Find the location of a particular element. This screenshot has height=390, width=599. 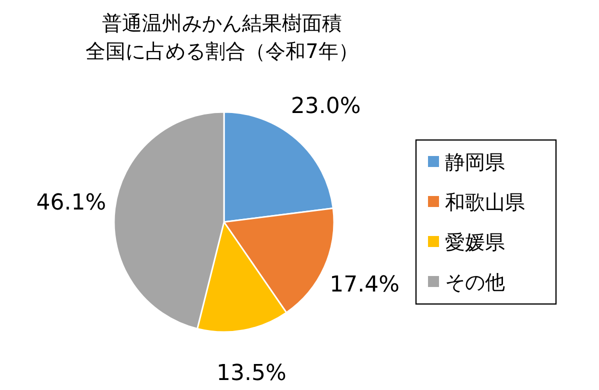

legend-label: その他 is located at coordinates (475, 282).